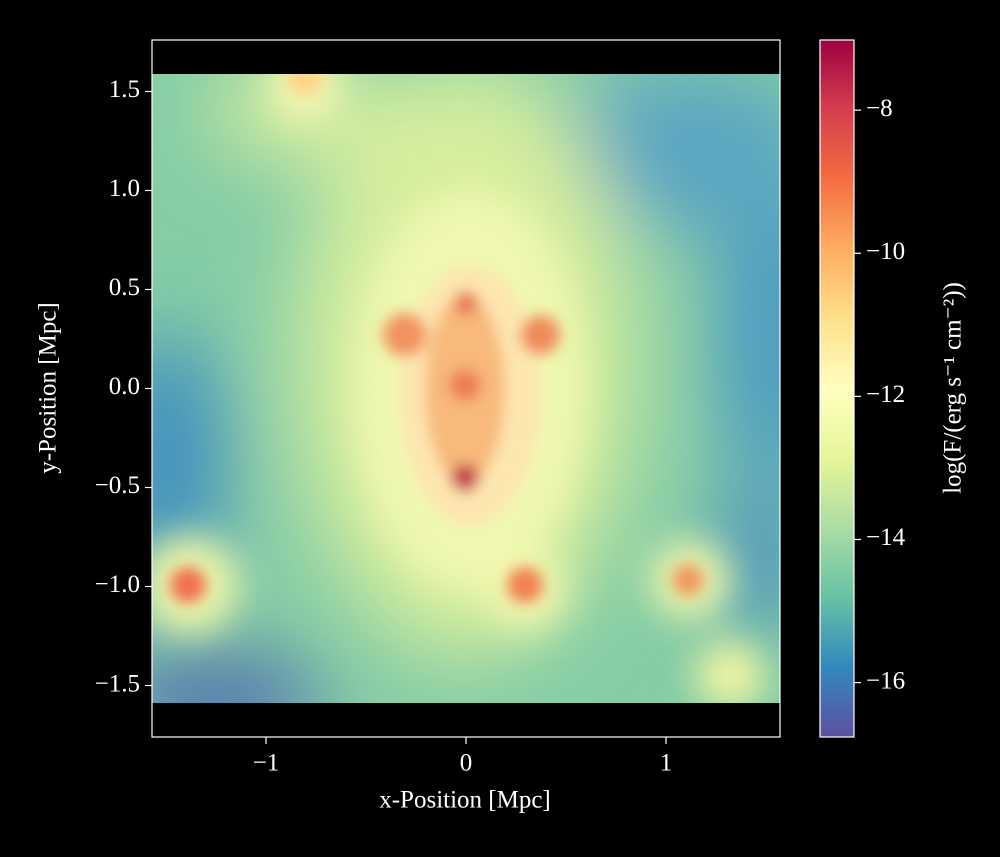 Image resolution: width=1000 pixels, height=857 pixels. Describe the element at coordinates (879, 108) in the screenshot. I see `colorbar-tick-label: −8` at that location.